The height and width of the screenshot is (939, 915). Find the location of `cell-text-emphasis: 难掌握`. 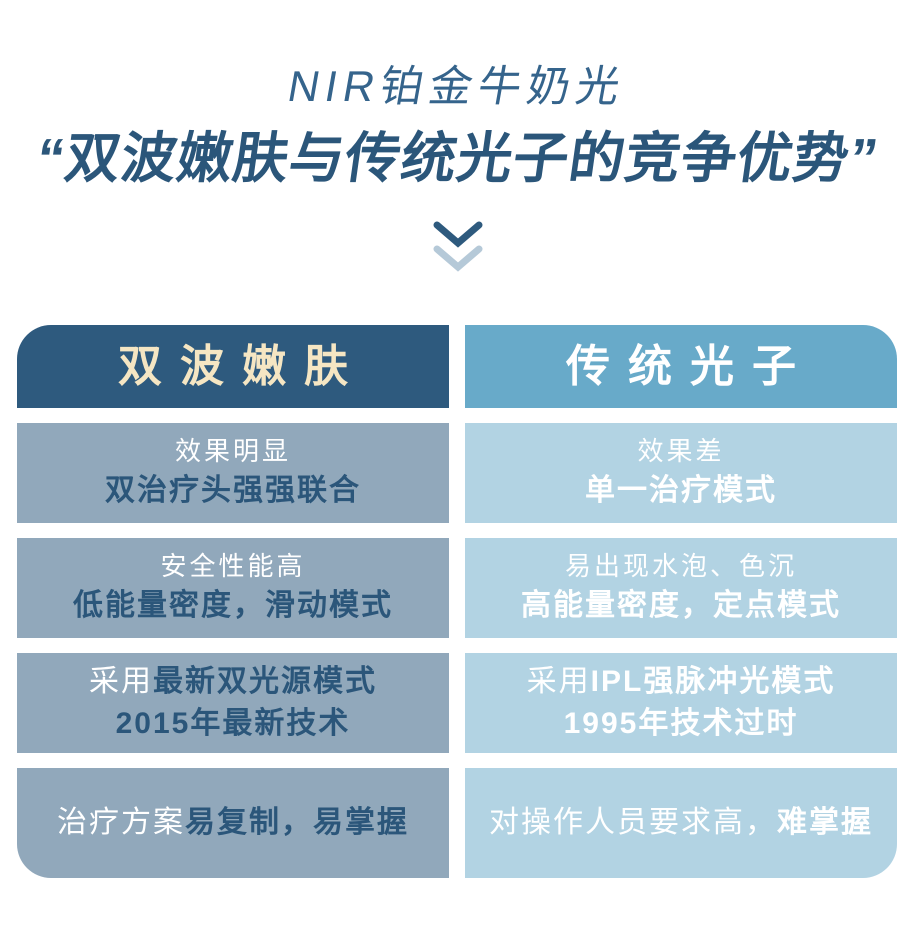

cell-text-emphasis: 难掌握 is located at coordinates (825, 822).